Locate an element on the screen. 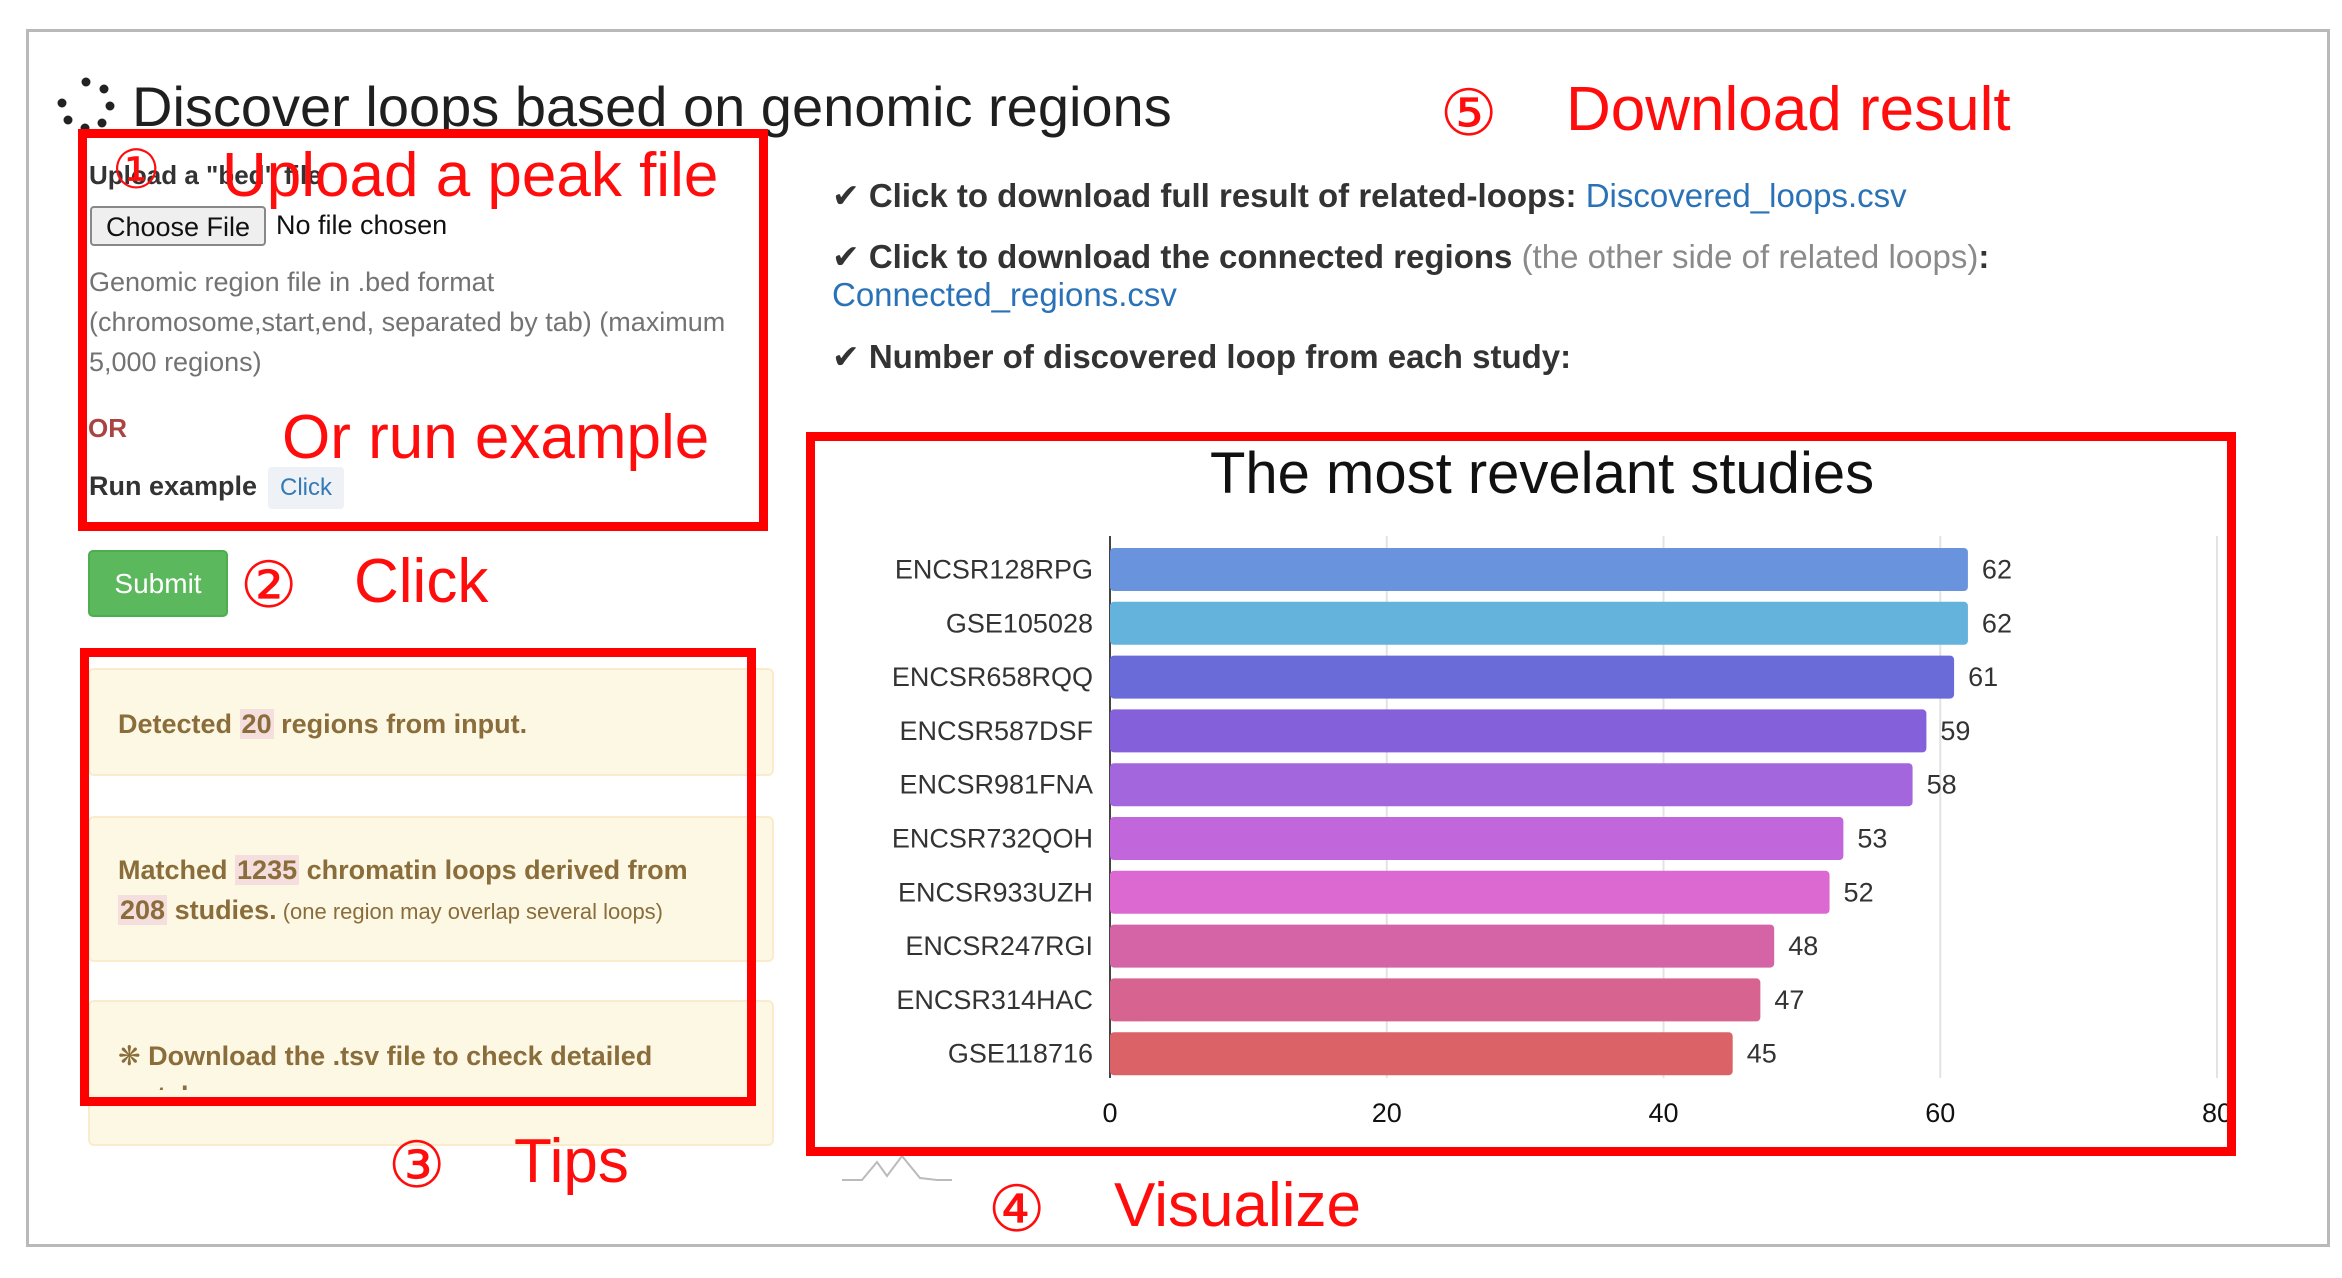 The height and width of the screenshot is (1278, 2342). file-status: No file chosen is located at coordinates (362, 225).